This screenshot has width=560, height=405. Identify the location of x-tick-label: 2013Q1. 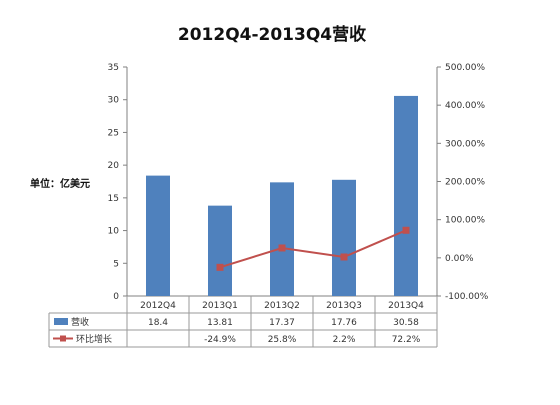
(220, 306).